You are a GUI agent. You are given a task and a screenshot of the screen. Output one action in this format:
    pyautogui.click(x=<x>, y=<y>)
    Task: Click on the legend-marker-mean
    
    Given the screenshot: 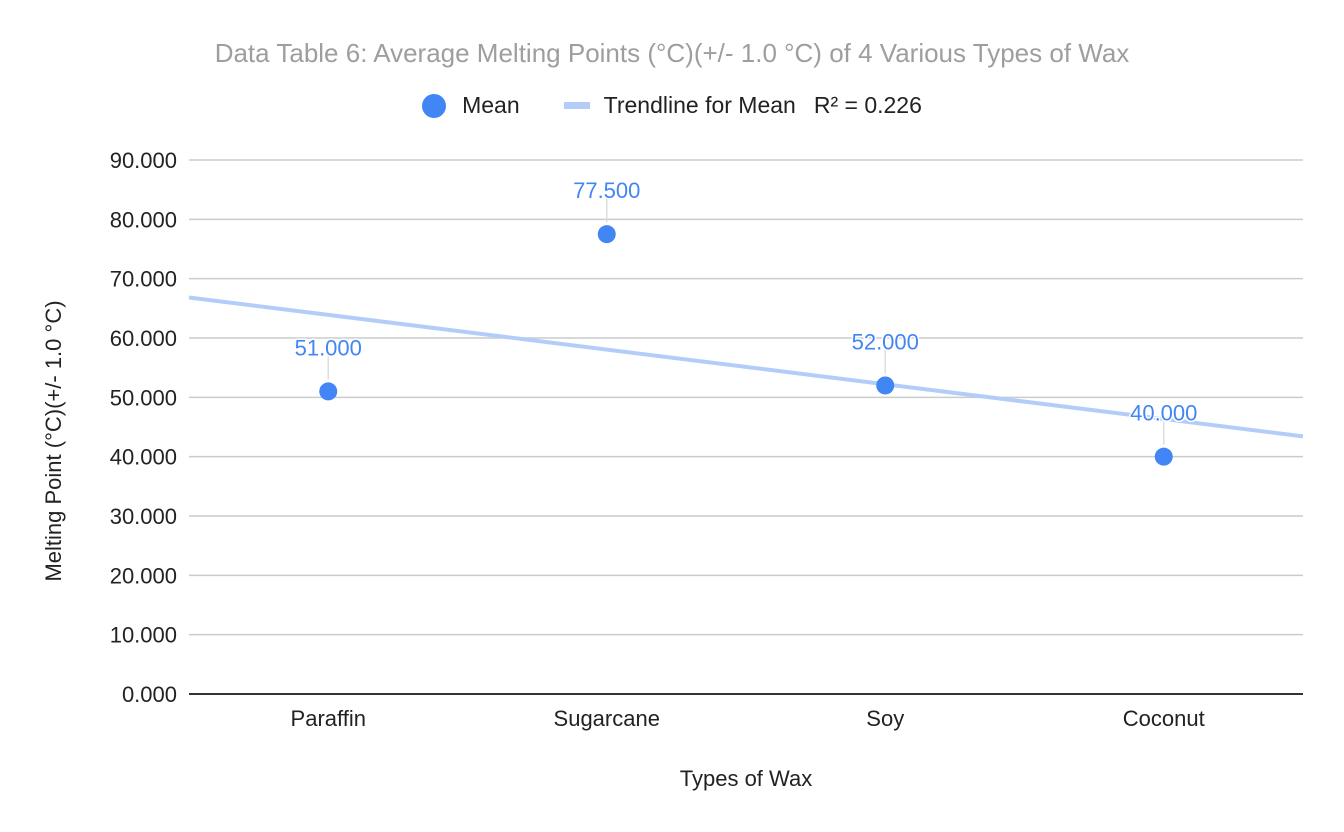 What is the action you would take?
    pyautogui.click(x=434, y=105)
    